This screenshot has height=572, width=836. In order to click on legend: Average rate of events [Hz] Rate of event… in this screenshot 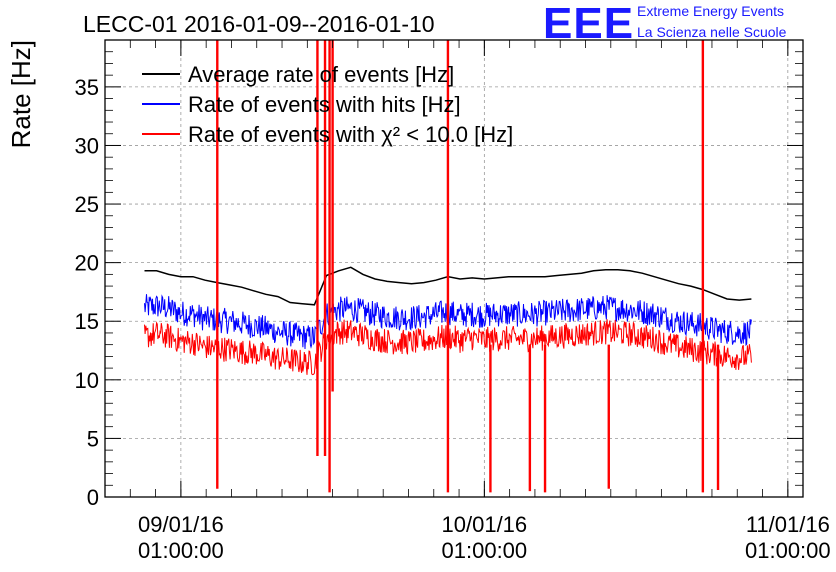, I will do `click(327, 104)`.